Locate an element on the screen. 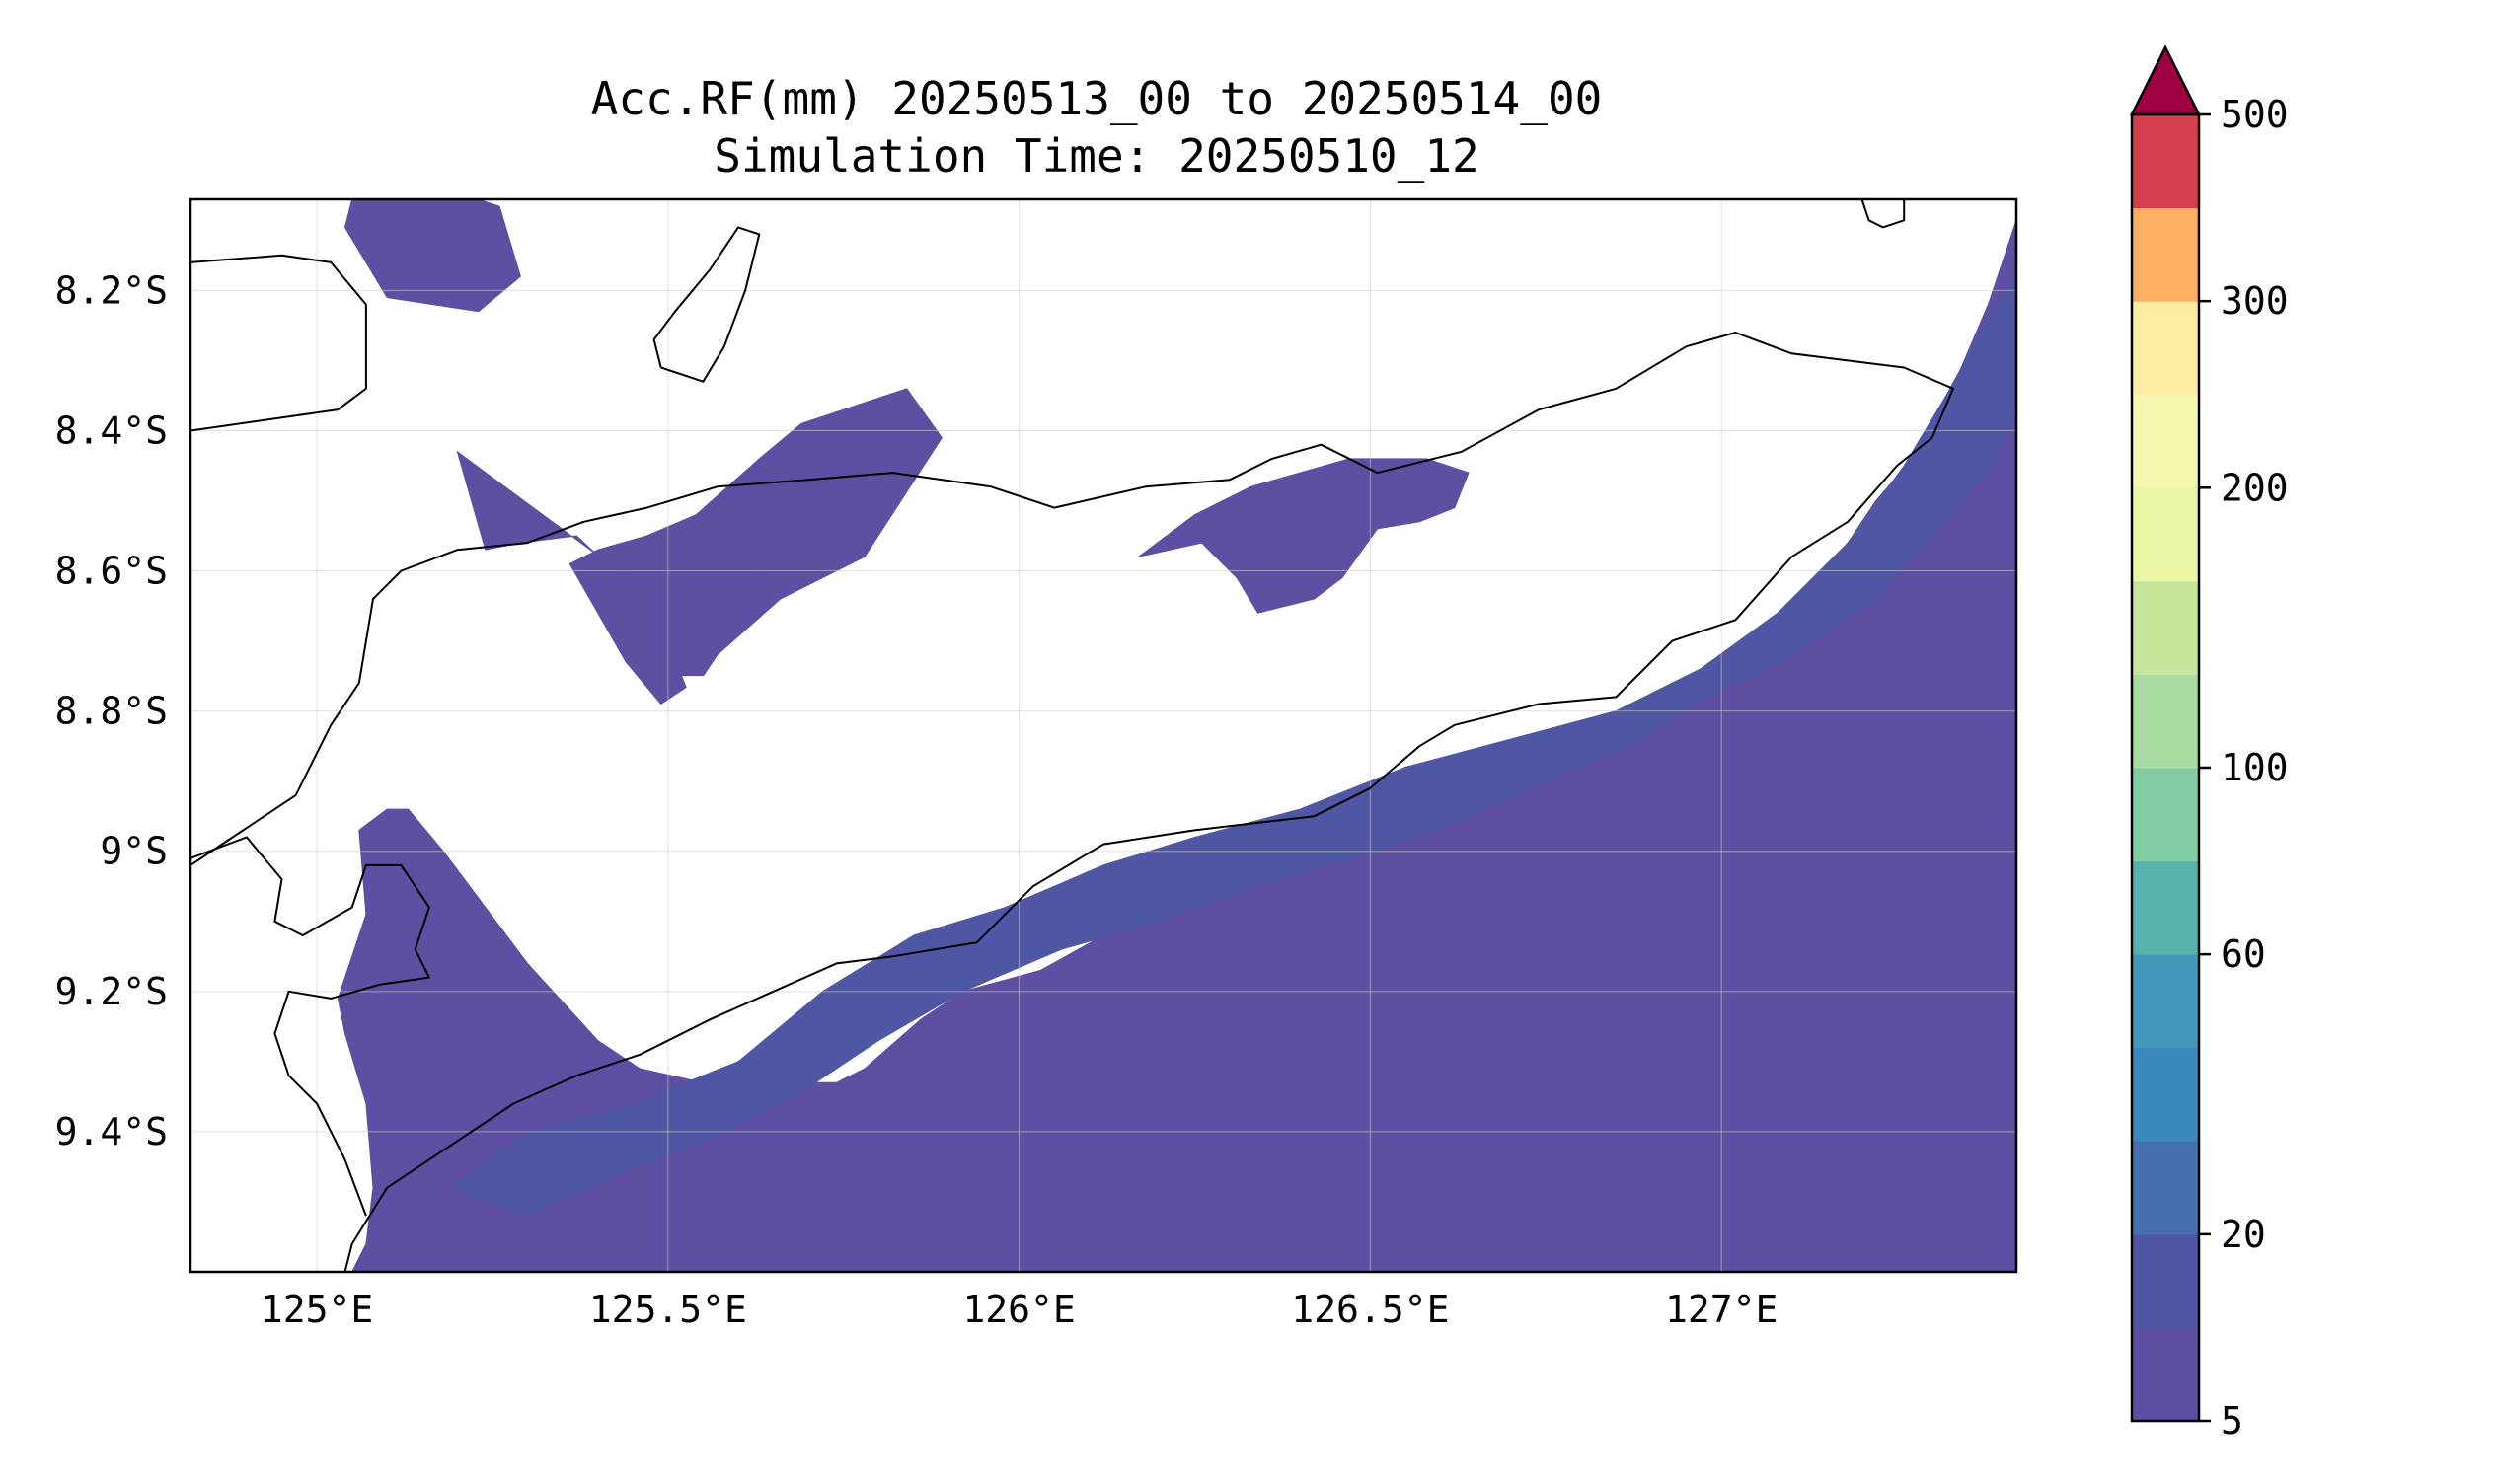  x-tick-label: 126°E is located at coordinates (1018, 1309).